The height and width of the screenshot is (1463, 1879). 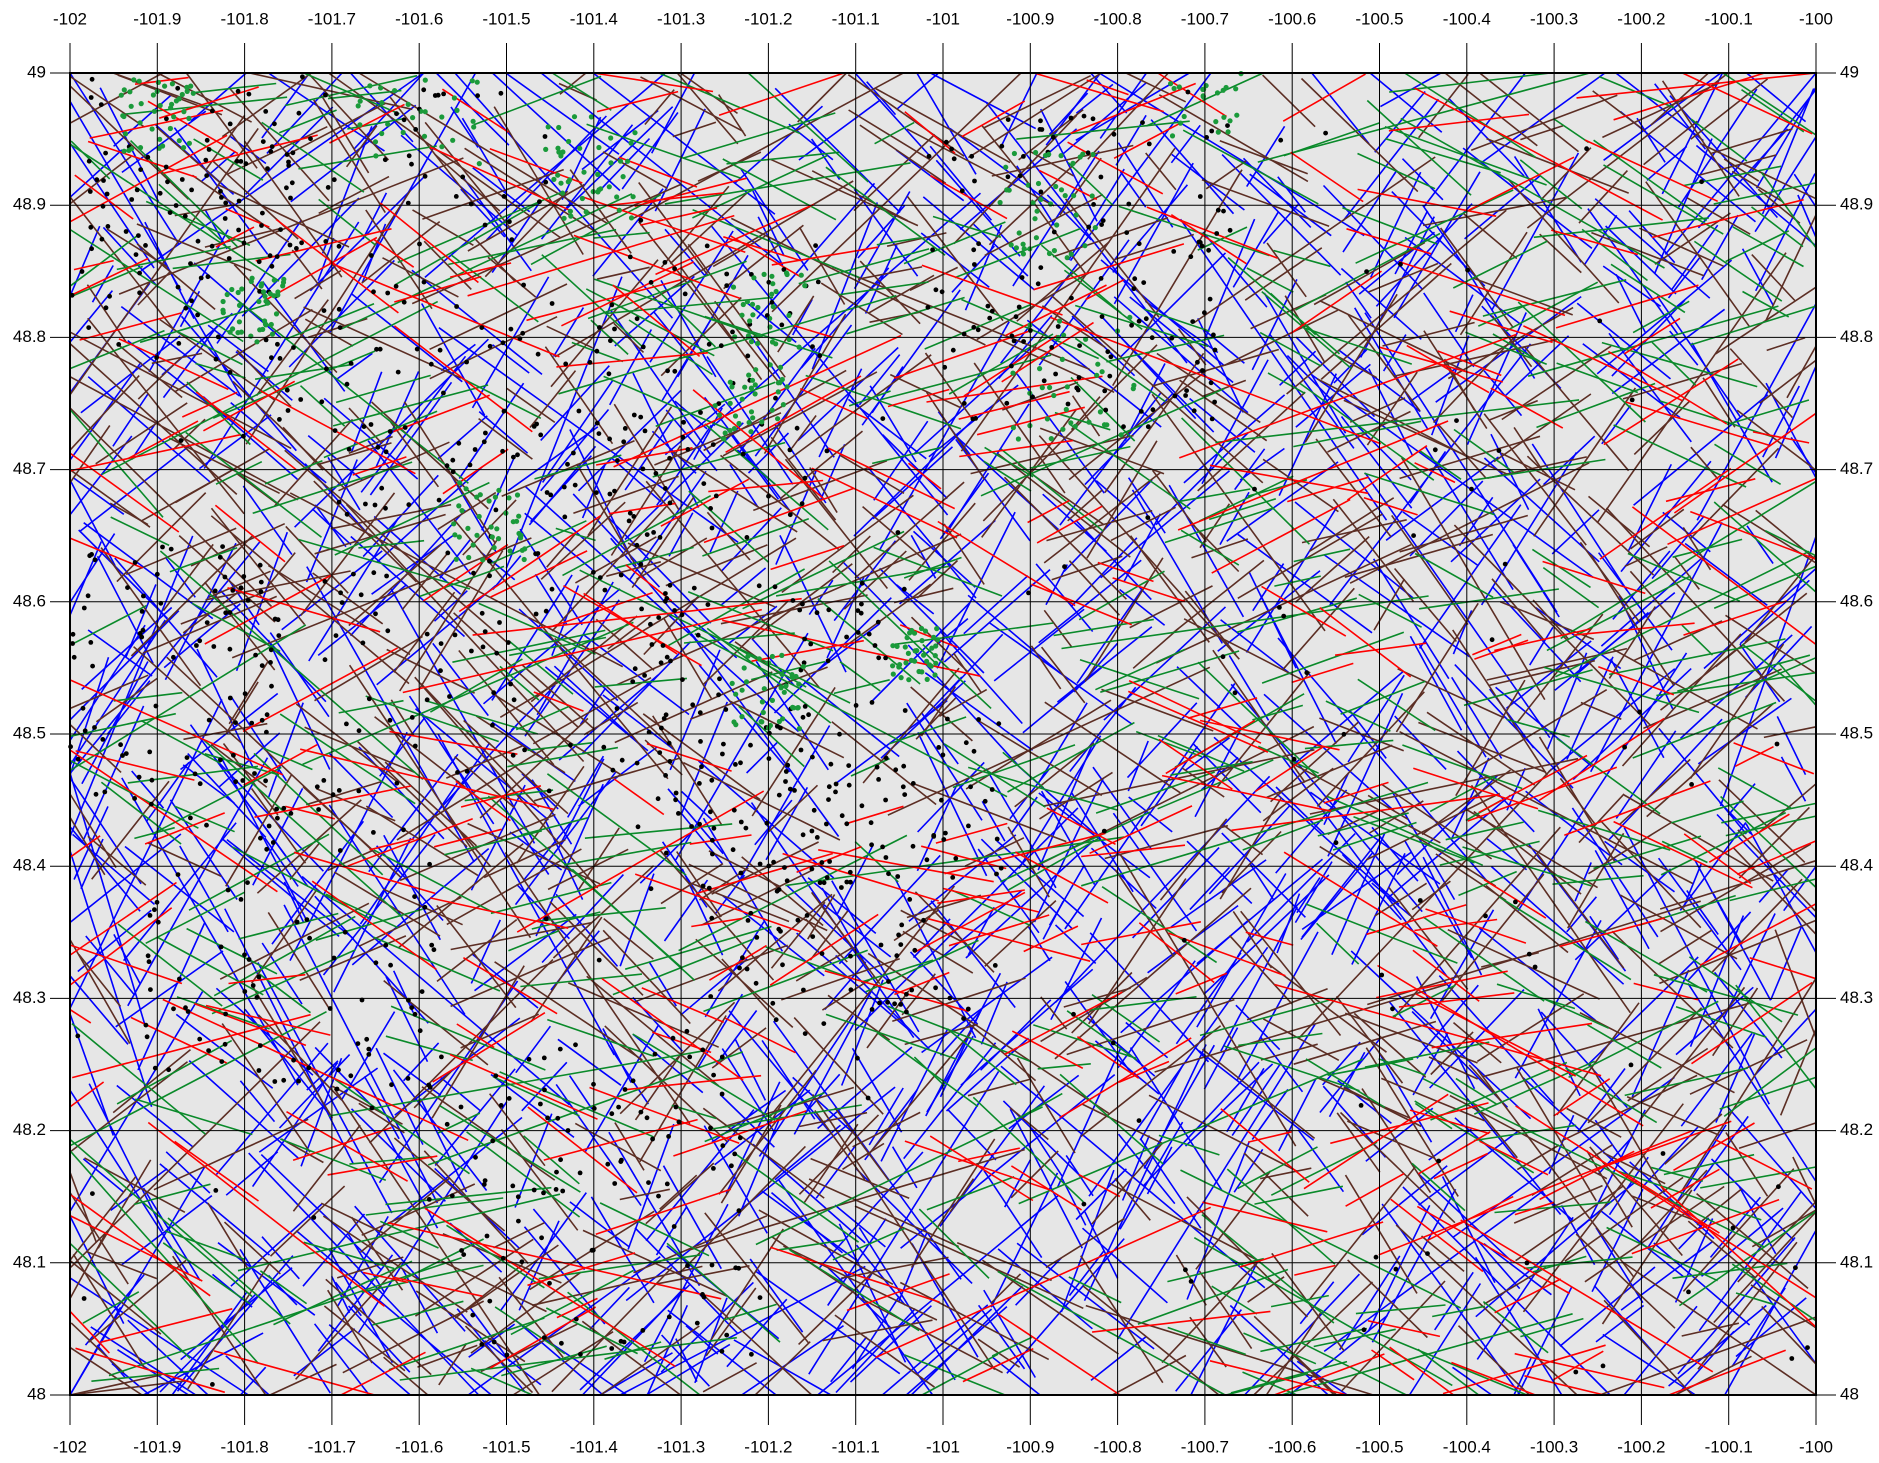 I want to click on longitude-tick-label: -100.8, so click(x=1117, y=18).